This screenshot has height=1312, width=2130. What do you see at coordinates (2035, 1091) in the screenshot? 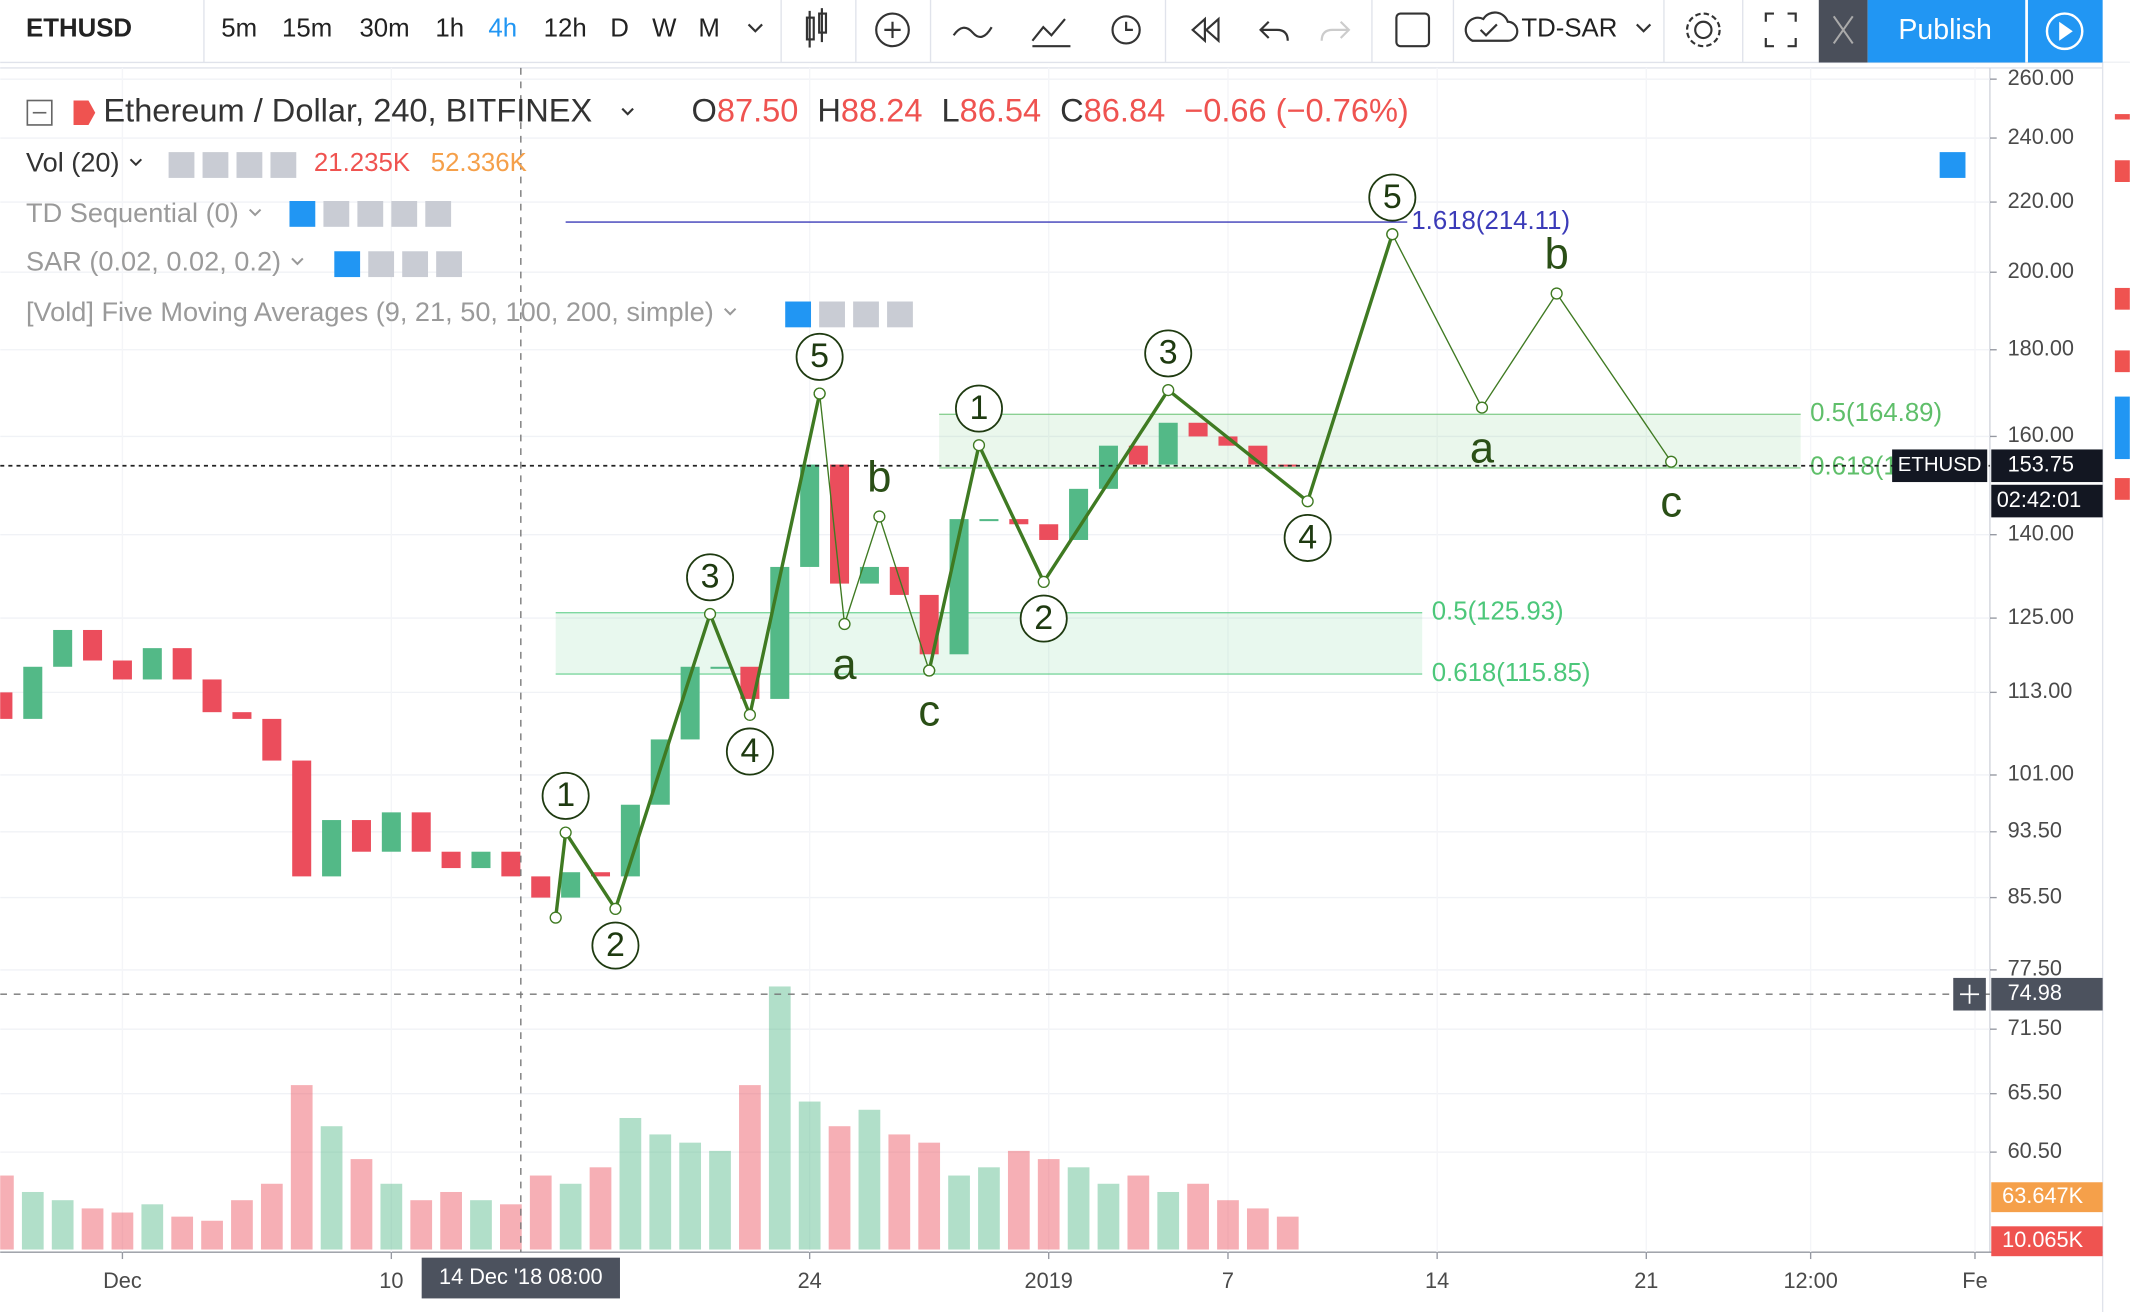
I see `y-tick-label: 65.50` at bounding box center [2035, 1091].